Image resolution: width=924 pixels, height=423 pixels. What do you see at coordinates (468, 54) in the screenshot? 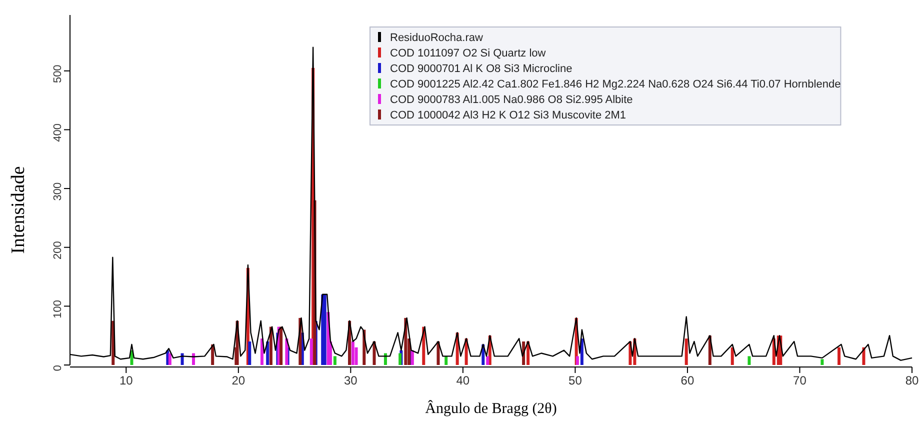
I see `legend-label: COD 1011097 O2 Si Quartz low` at bounding box center [468, 54].